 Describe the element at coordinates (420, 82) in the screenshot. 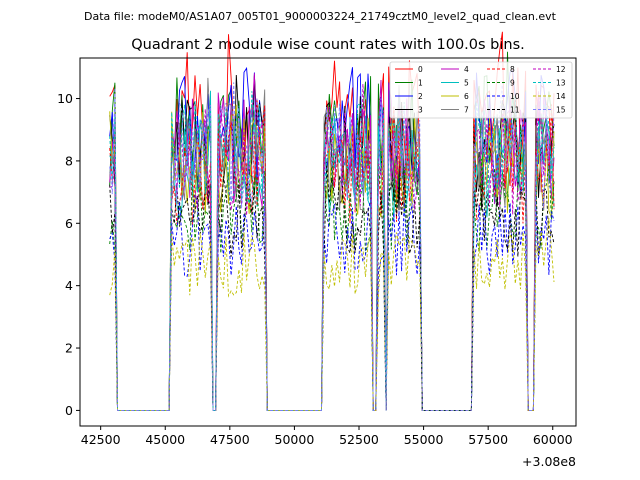

I see `legend-label: 1` at that location.